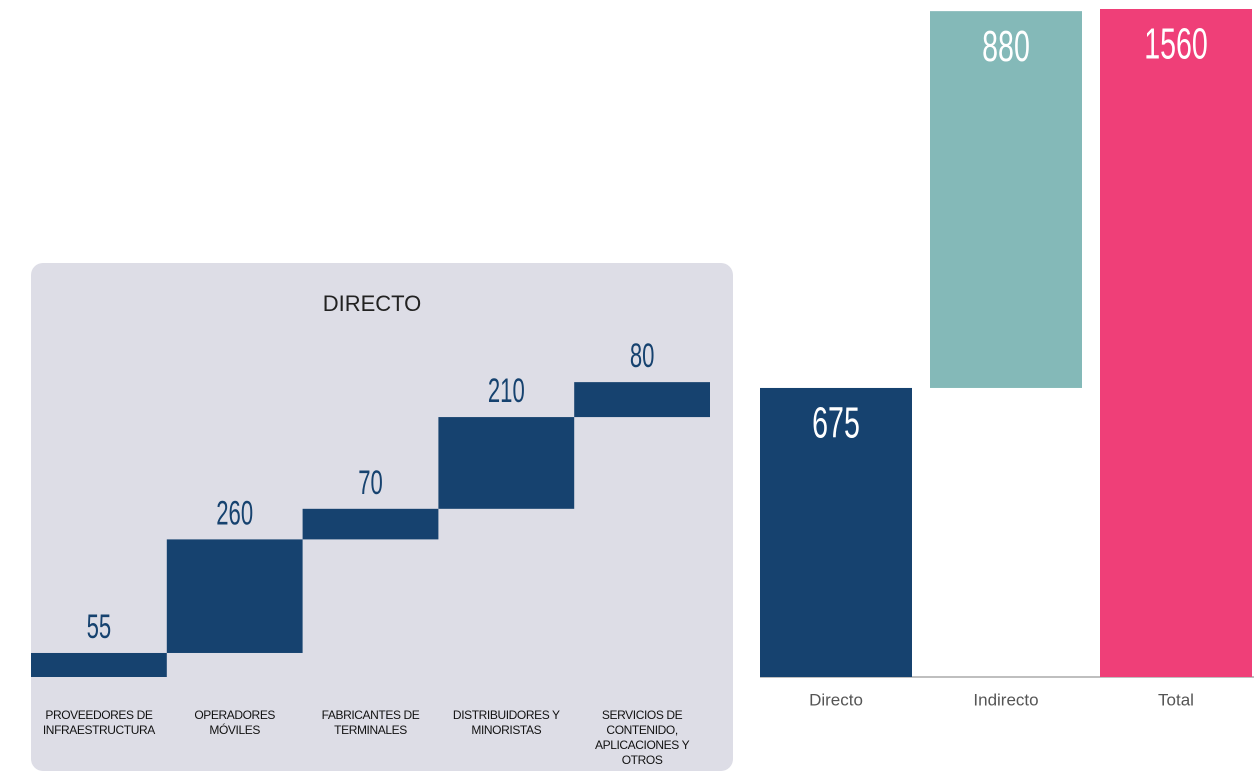 The width and height of the screenshot is (1254, 784). Describe the element at coordinates (1176, 43) in the screenshot. I see `value-label: 1560` at that location.